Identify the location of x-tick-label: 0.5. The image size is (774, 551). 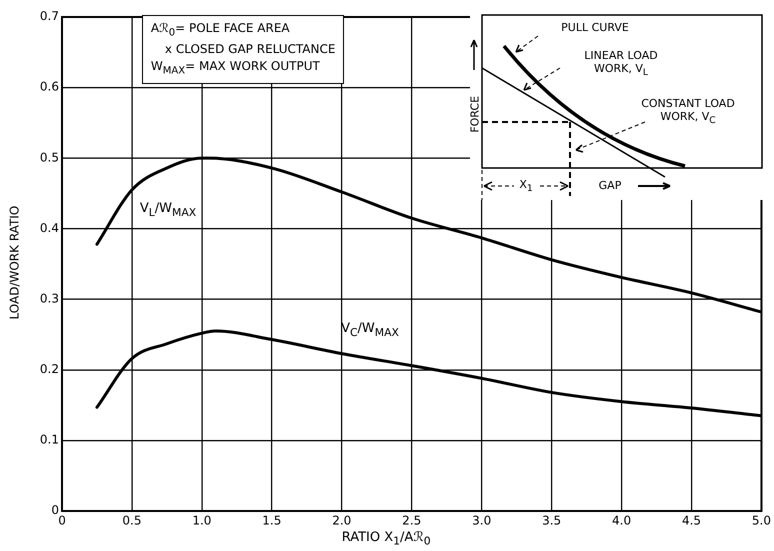
(132, 520).